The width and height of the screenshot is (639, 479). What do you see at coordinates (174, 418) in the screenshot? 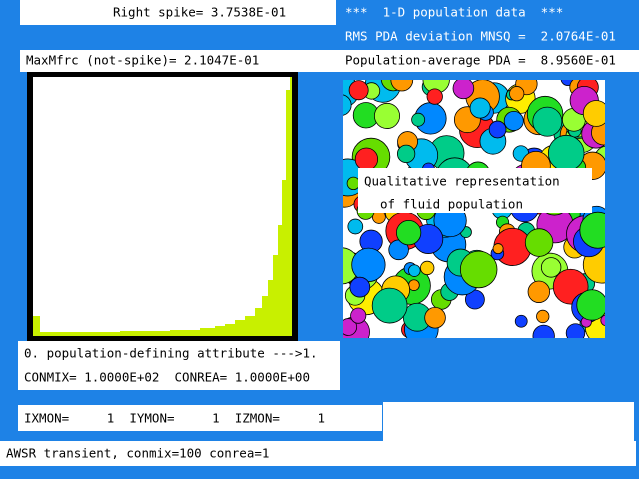
I see `monitor: IXMON= 1 IYMON= 1 IZMON= 1` at bounding box center [174, 418].